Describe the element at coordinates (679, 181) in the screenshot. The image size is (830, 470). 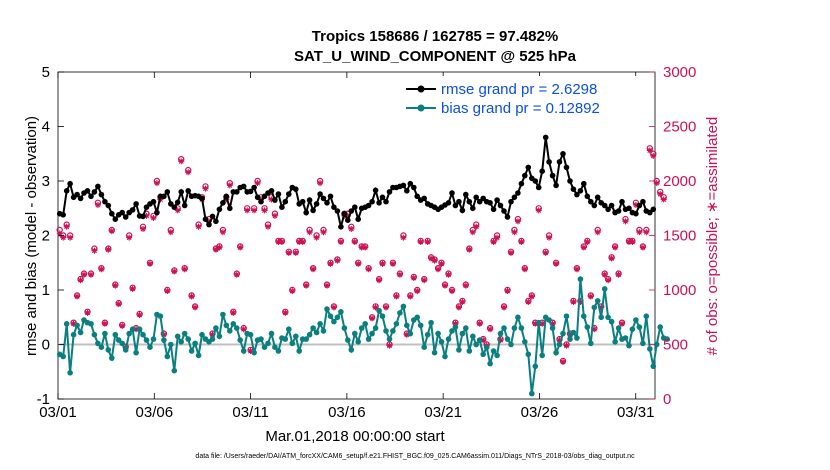
I see `y-right-tick-label: 2000` at that location.